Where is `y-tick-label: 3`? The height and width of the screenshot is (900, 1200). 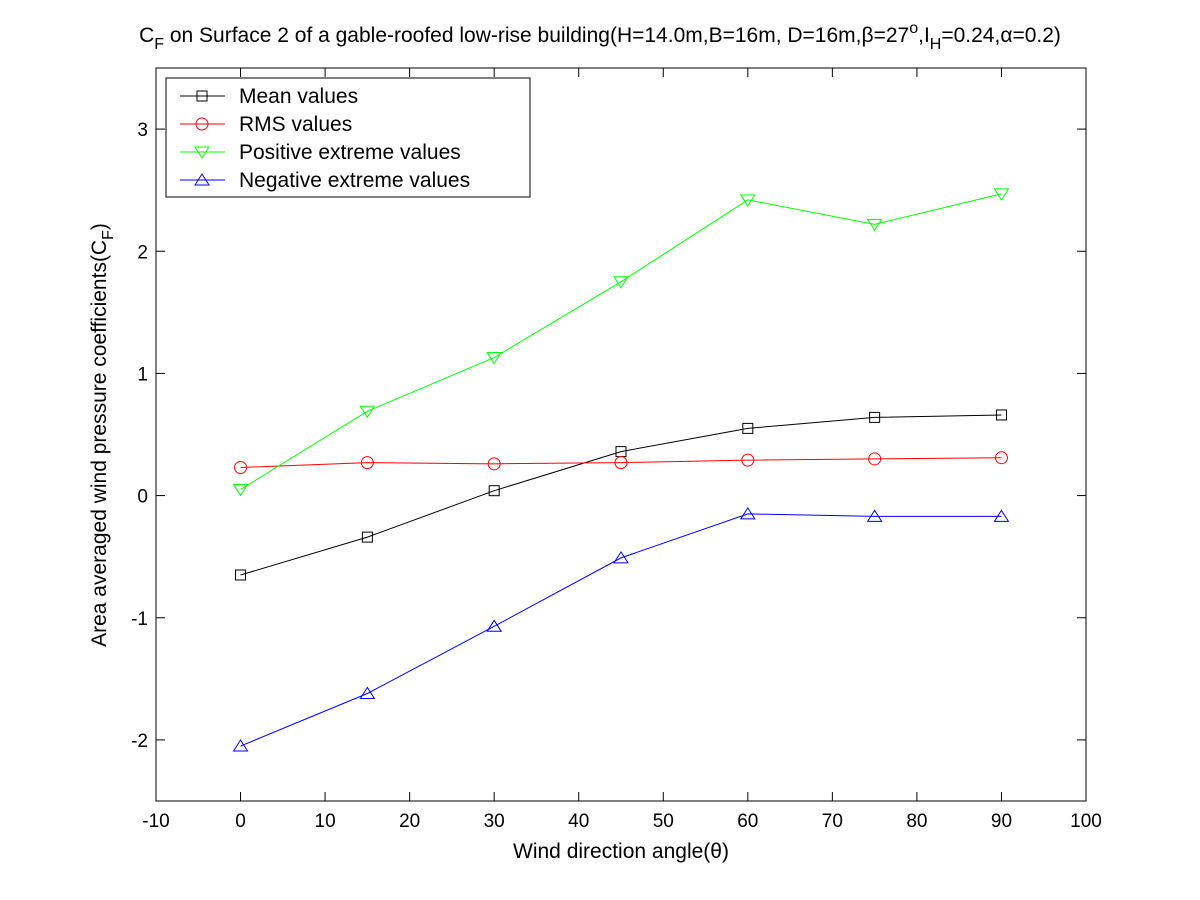
y-tick-label: 3 is located at coordinates (142, 130).